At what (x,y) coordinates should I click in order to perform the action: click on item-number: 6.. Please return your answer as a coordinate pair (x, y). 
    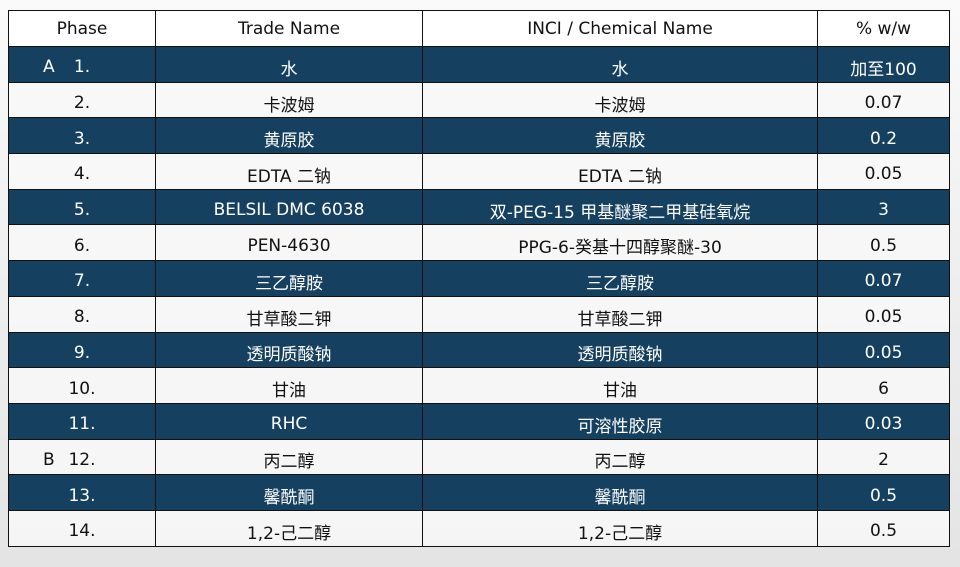
    Looking at the image, I should click on (82, 245).